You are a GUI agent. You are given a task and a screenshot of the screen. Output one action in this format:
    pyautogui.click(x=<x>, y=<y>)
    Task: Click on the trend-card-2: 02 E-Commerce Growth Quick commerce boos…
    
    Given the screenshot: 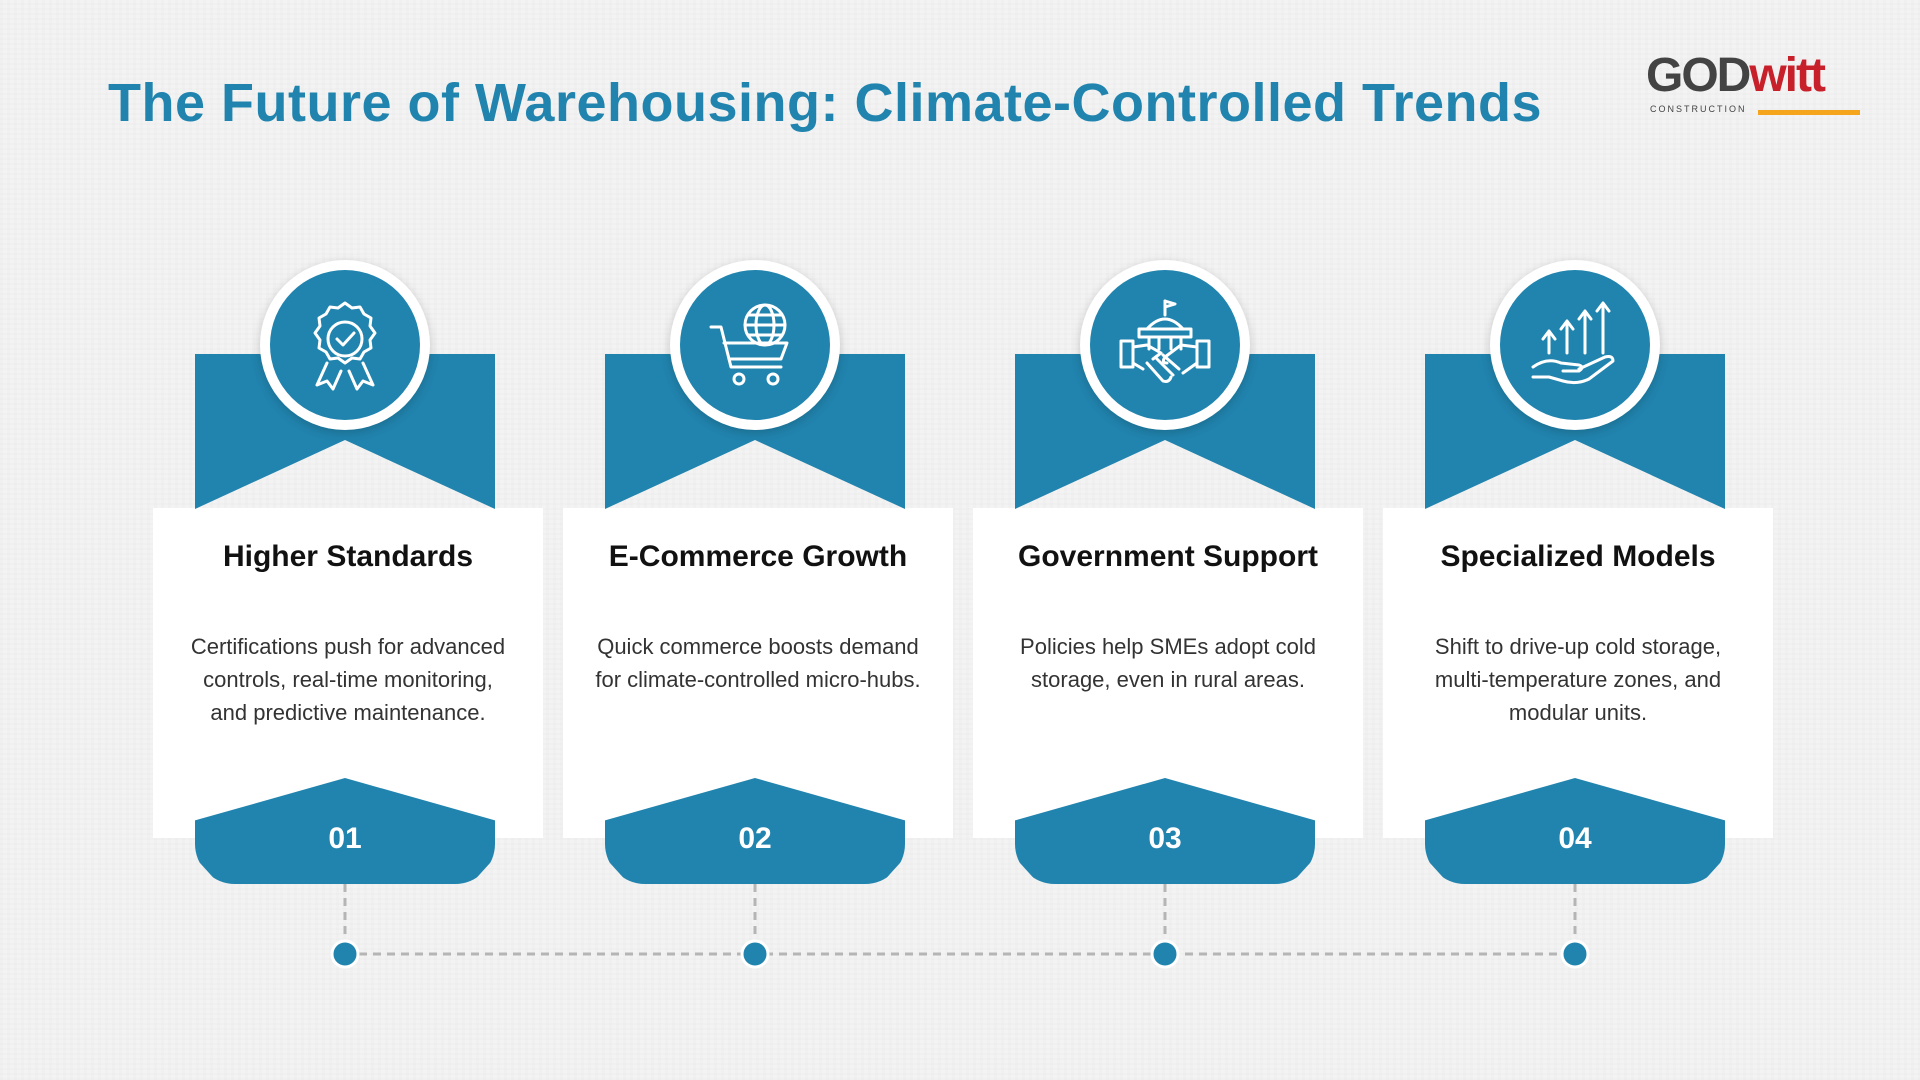 What is the action you would take?
    pyautogui.click(x=773, y=580)
    